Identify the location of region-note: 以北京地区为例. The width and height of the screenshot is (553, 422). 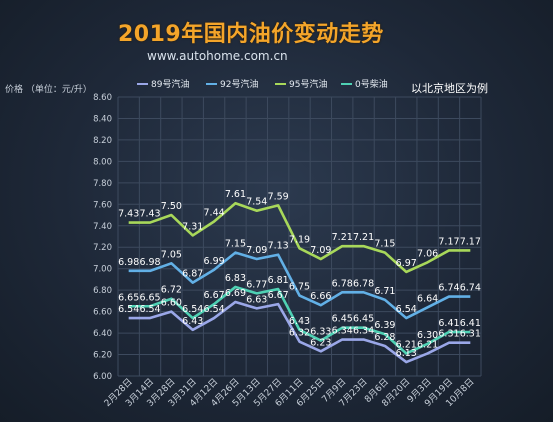
(449, 88).